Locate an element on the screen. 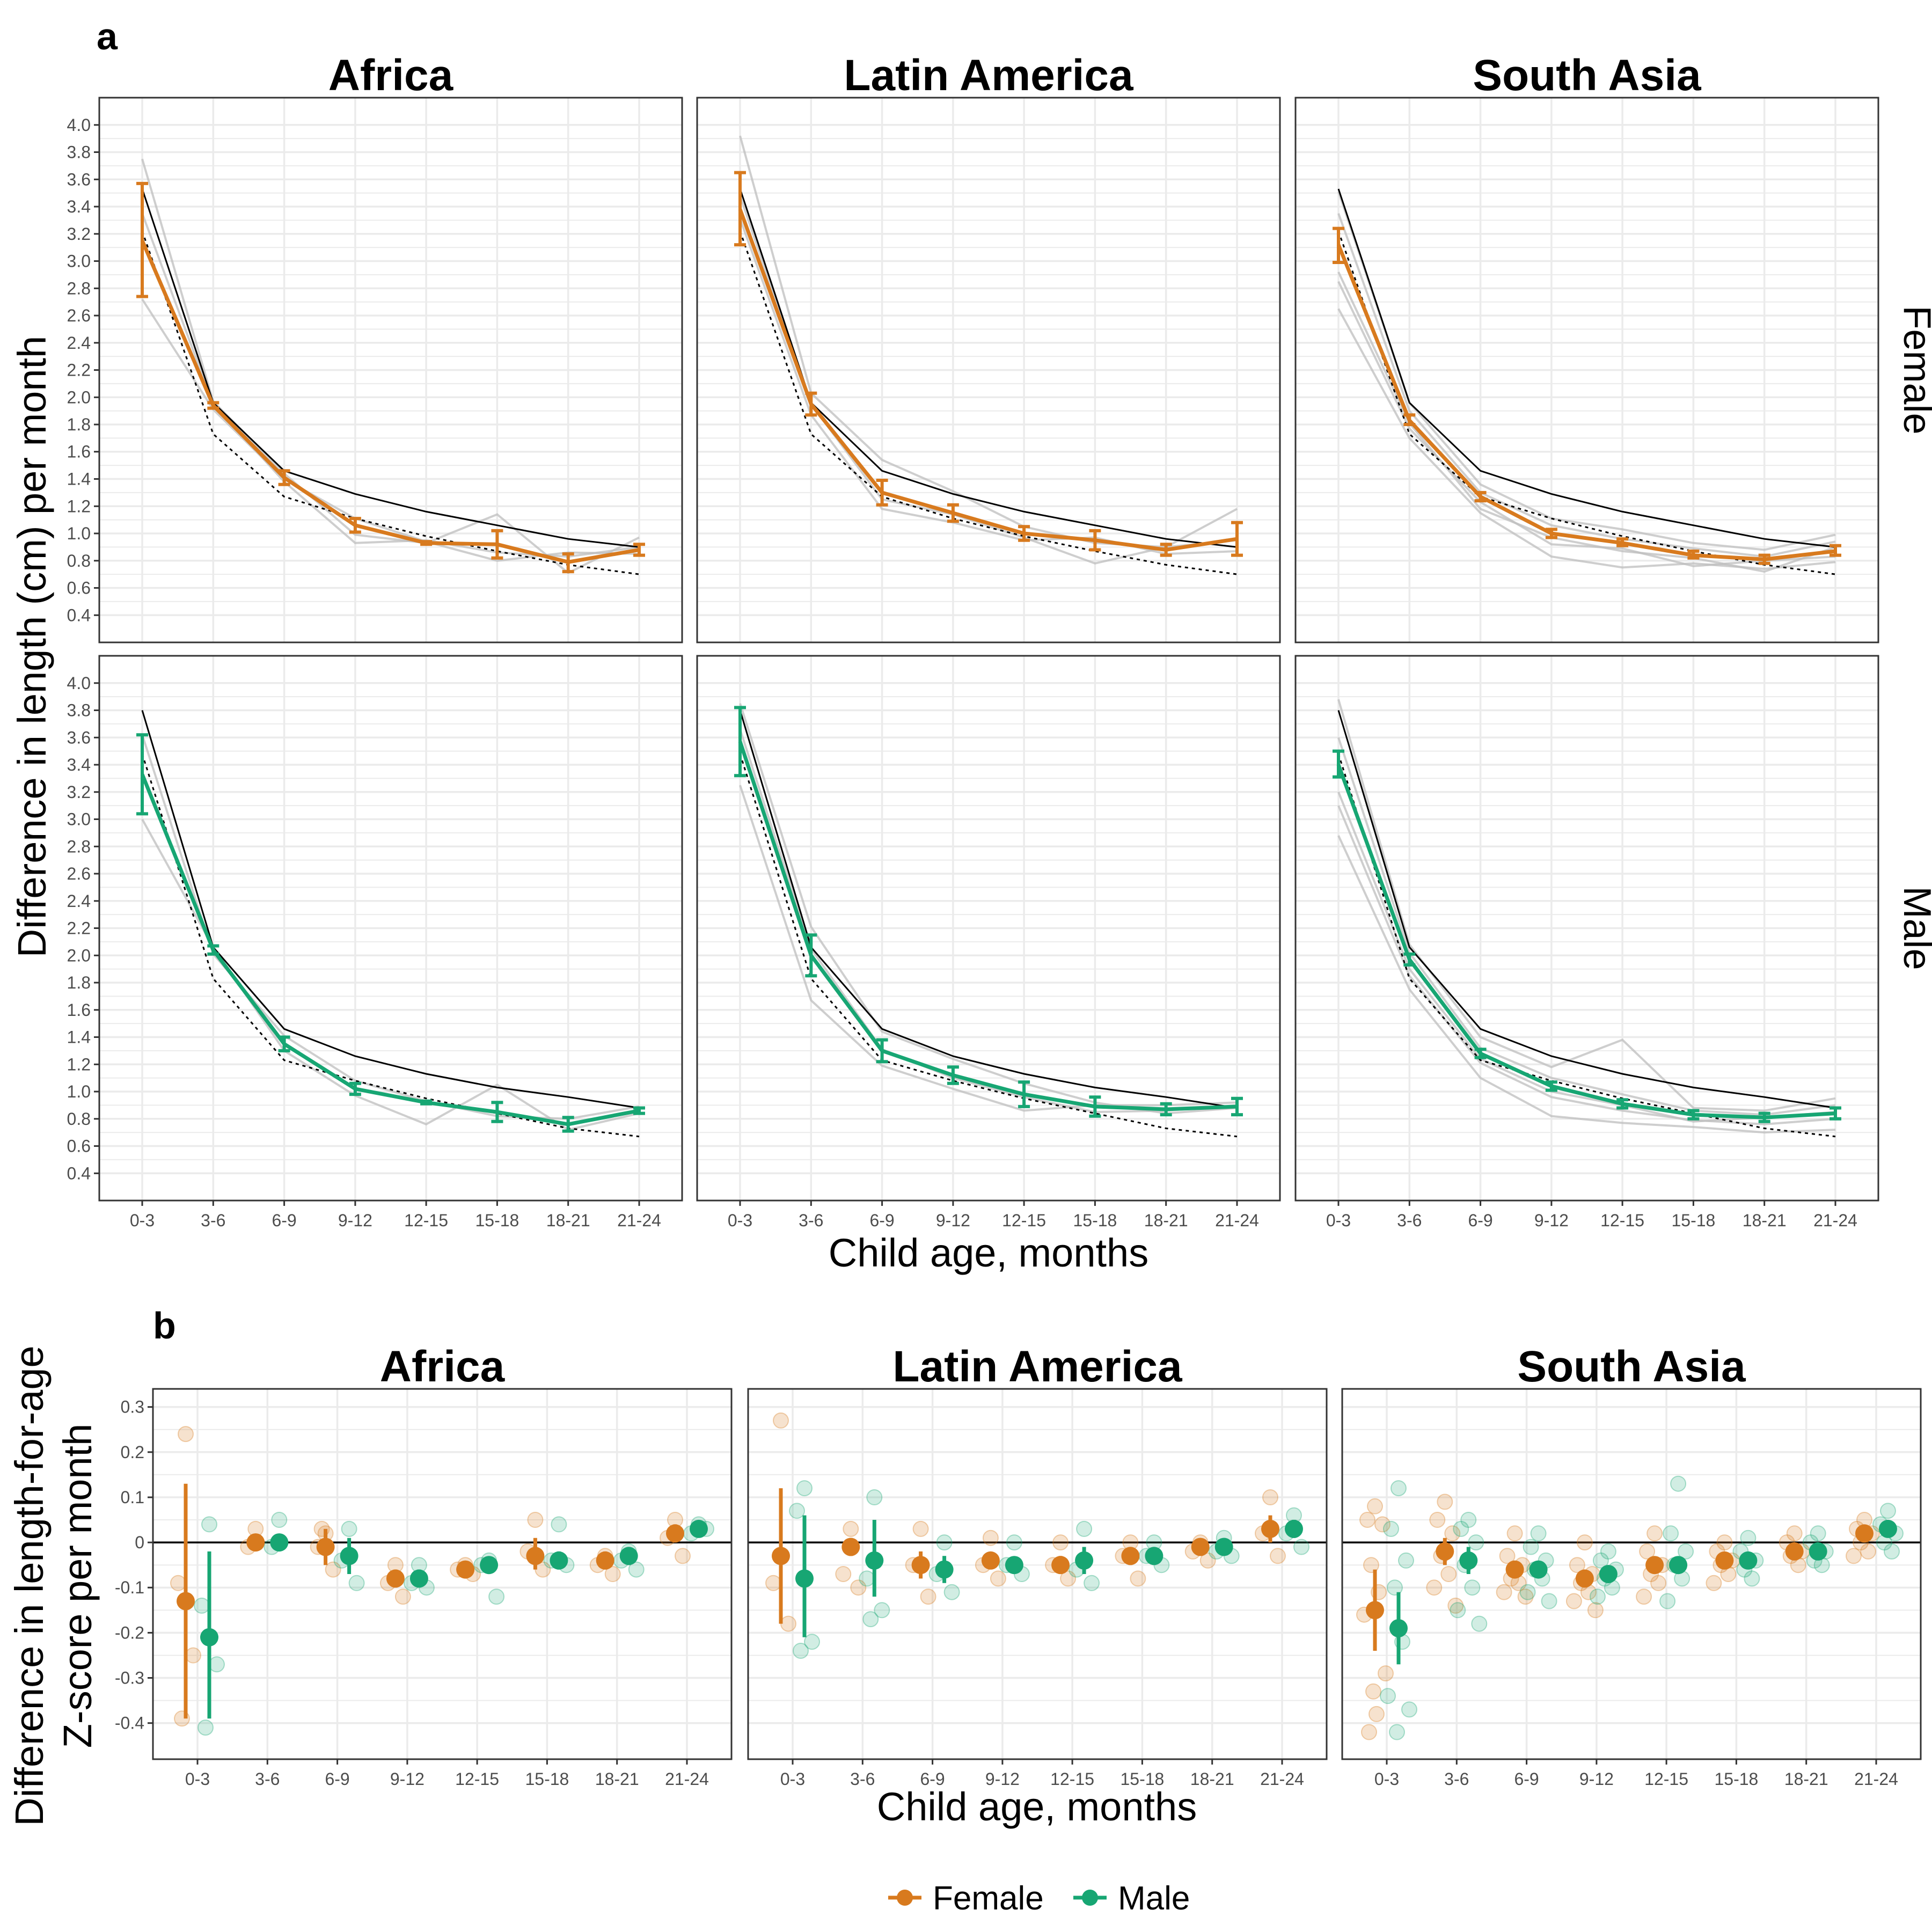 The height and width of the screenshot is (1932, 1932). facet-south-asia-lengthforage: 0-3 3-6 6-9 9-12 12-15 15-18 18-21 21-24 is located at coordinates (1631, 1588).